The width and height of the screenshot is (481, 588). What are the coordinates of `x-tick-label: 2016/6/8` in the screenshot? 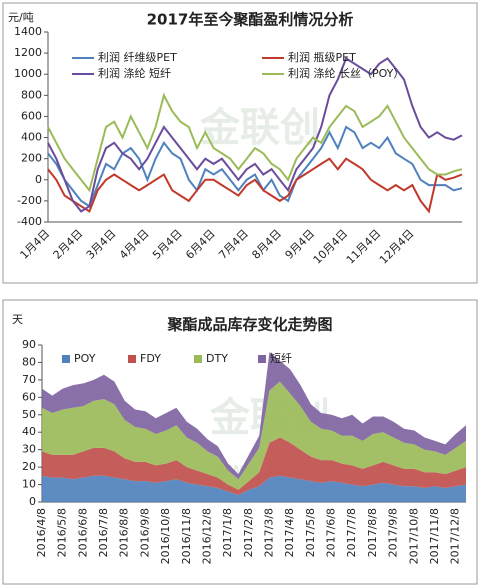 It's located at (82, 532).